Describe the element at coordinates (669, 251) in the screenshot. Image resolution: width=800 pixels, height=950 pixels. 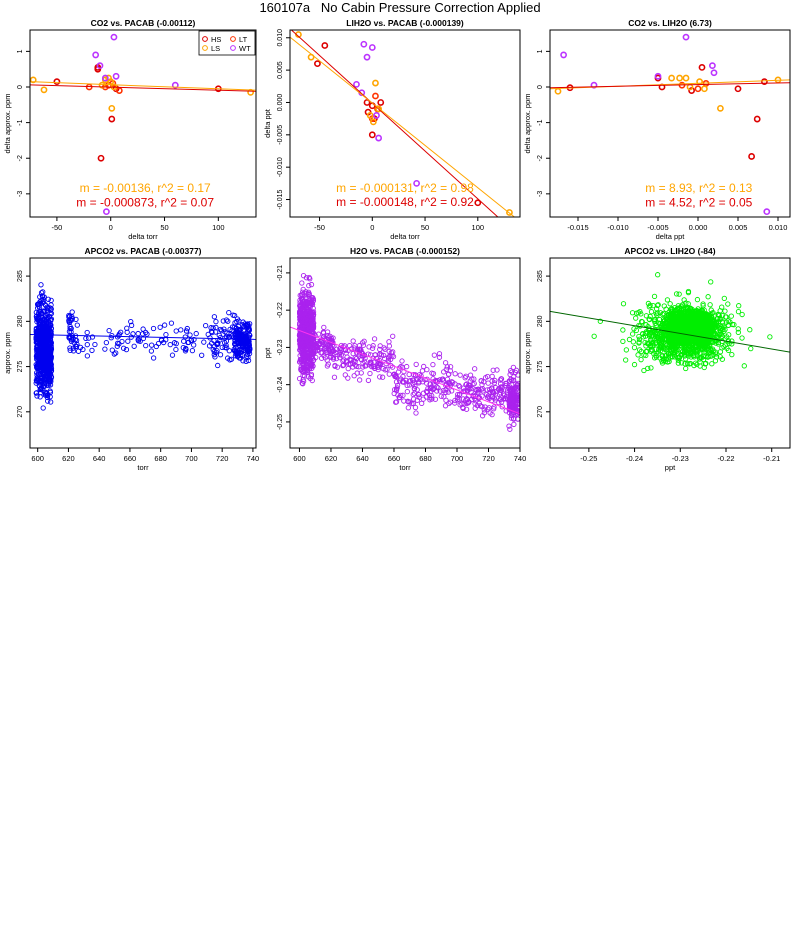
I see `chart-title: APCO2 vs. LIH2O (-84)` at that location.